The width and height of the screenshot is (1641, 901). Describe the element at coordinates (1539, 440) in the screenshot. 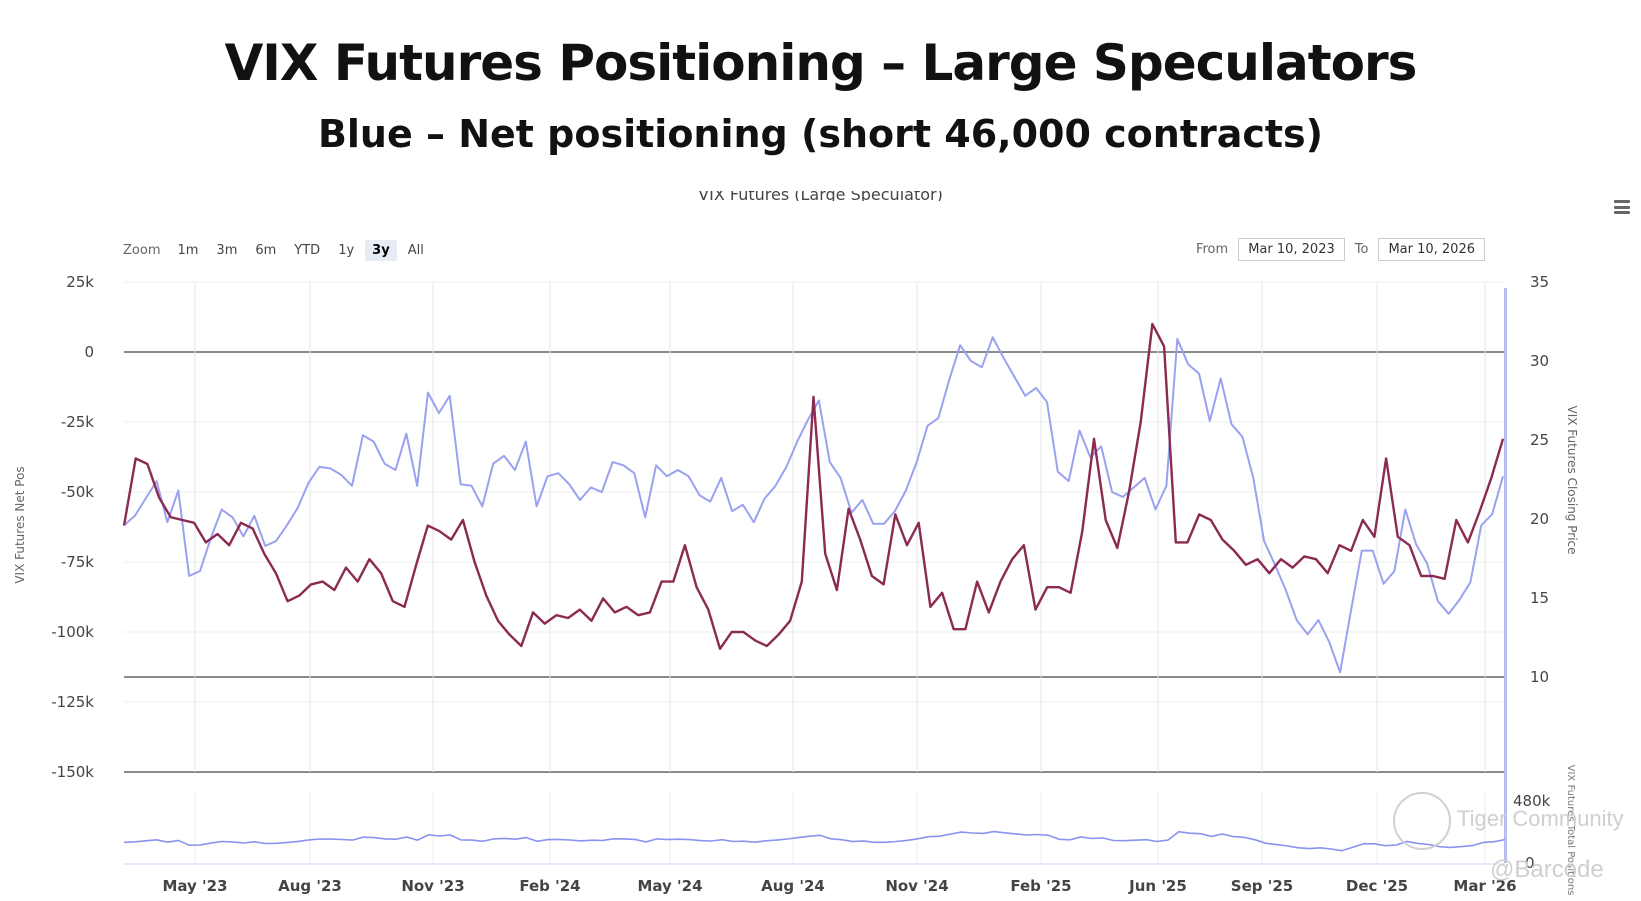

I see `y-right-tick-label: 25` at that location.